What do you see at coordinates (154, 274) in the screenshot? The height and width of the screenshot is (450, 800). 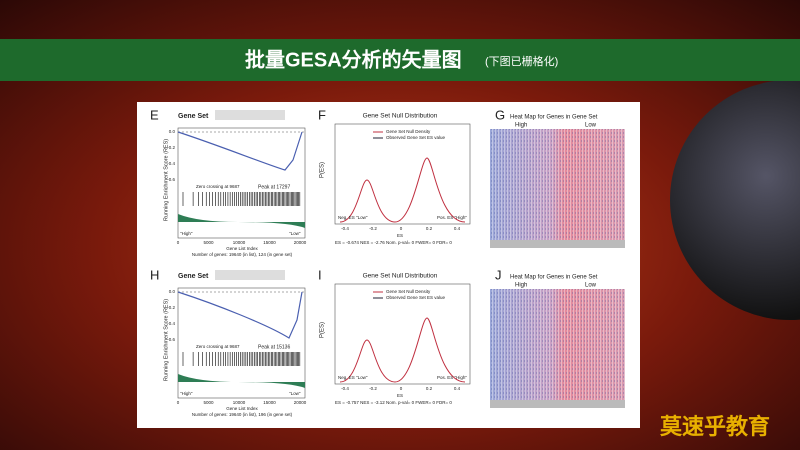 I see `panel-label: H` at bounding box center [154, 274].